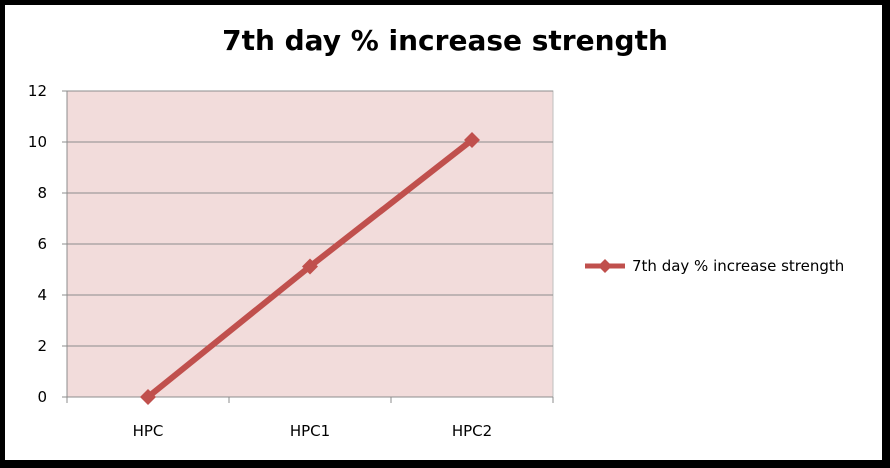  I want to click on x-tick-label: HPC2, so click(472, 431).